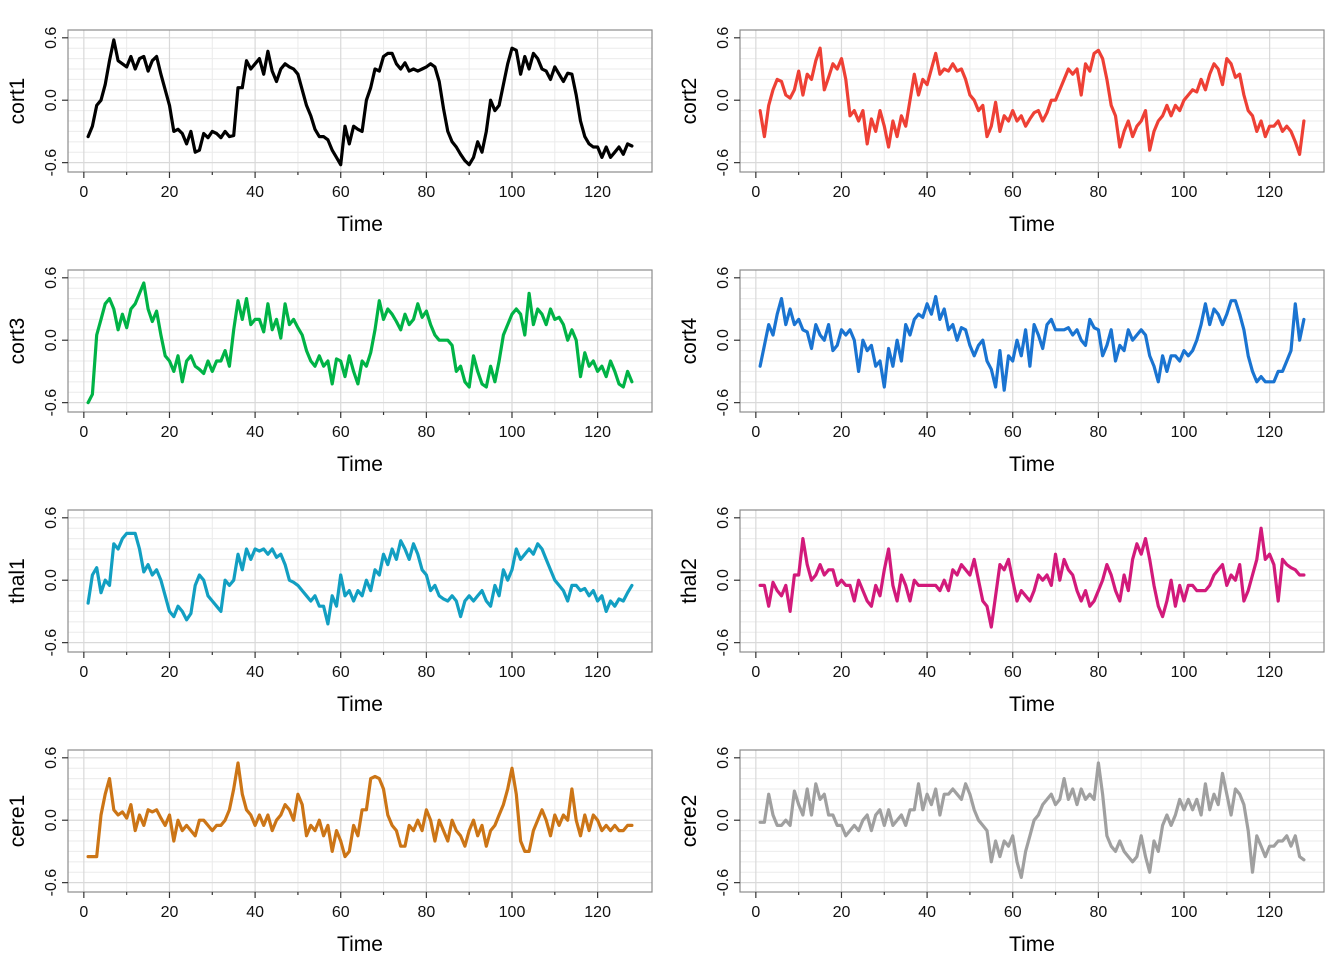 This screenshot has height=960, width=1344. What do you see at coordinates (17, 821) in the screenshot?
I see `y-axis-title: cere1` at bounding box center [17, 821].